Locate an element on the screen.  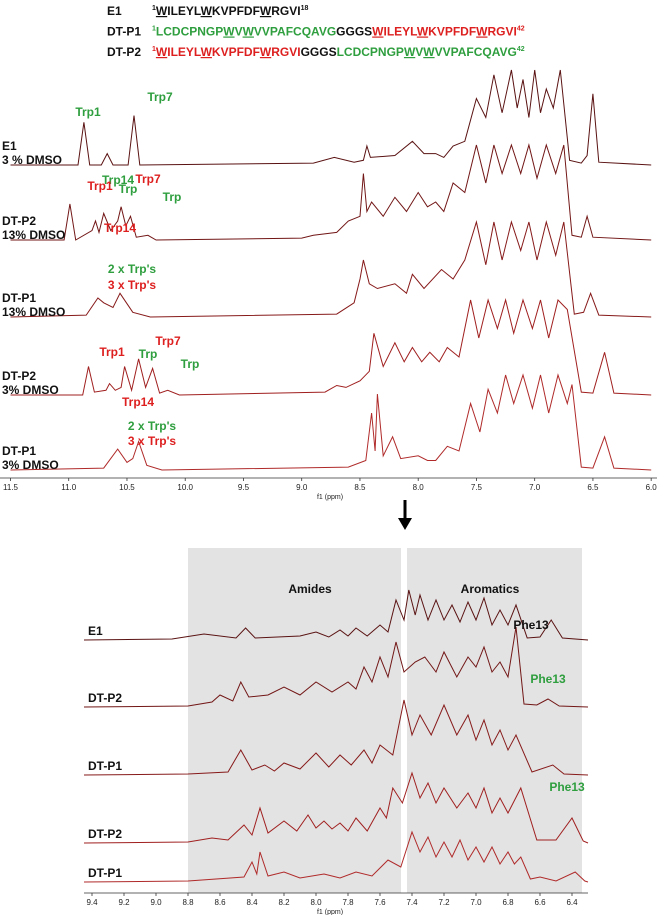
x-tick-label: 8.5 is located at coordinates (360, 487).